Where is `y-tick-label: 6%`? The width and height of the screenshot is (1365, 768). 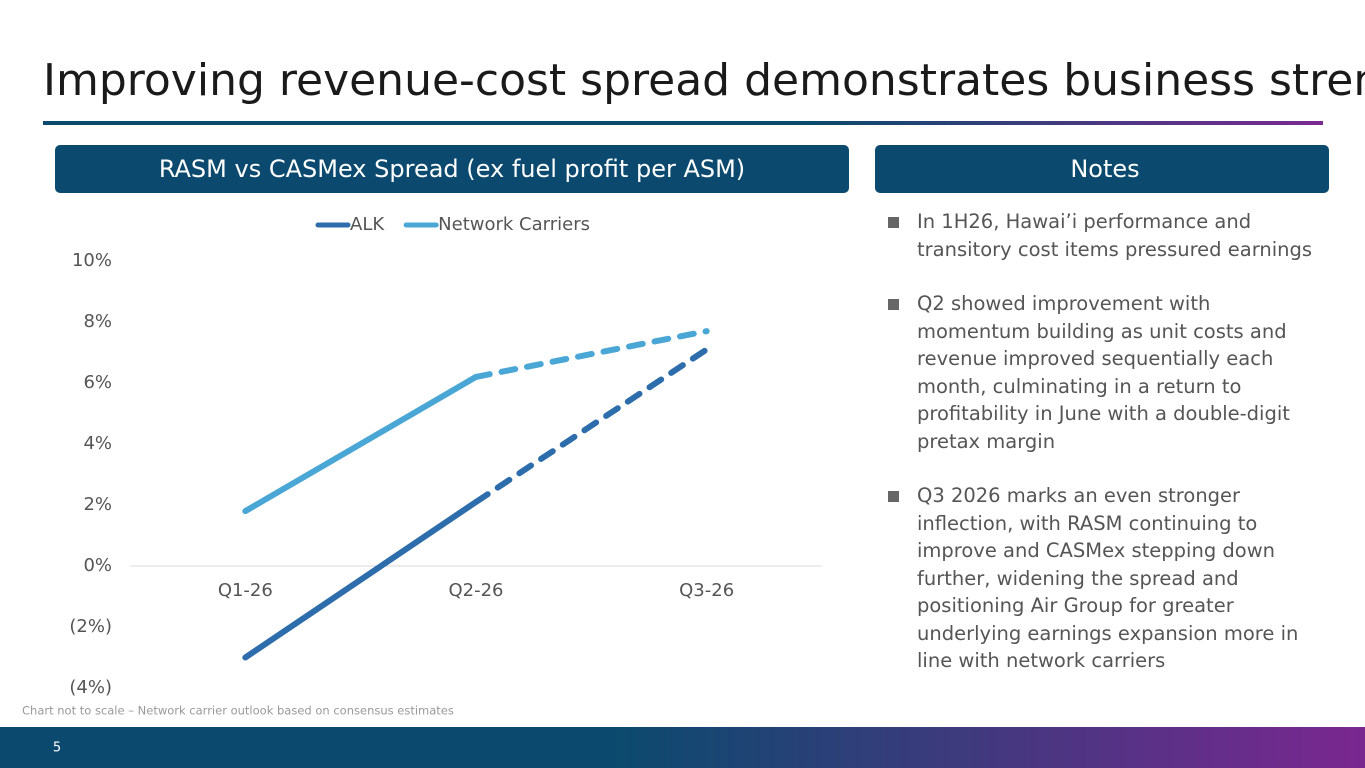
y-tick-label: 6% is located at coordinates (97, 382).